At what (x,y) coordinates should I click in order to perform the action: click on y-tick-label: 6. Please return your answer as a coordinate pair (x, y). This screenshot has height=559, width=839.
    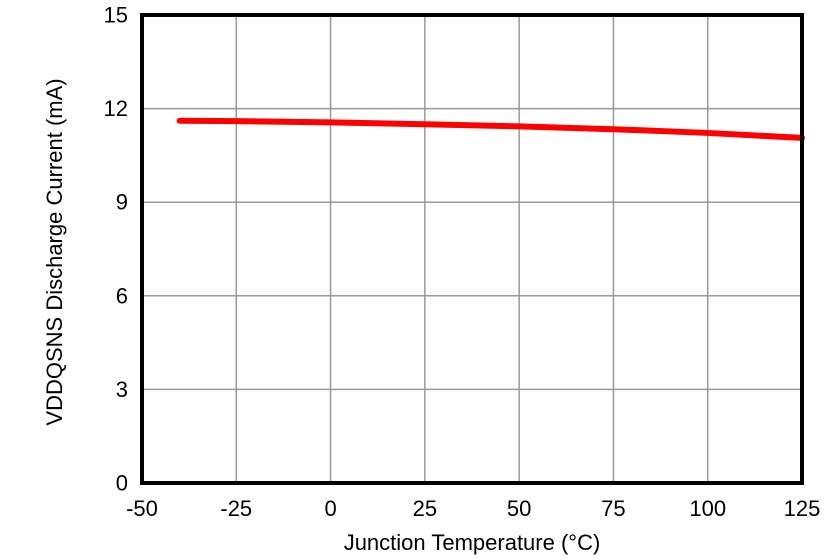
    Looking at the image, I should click on (122, 295).